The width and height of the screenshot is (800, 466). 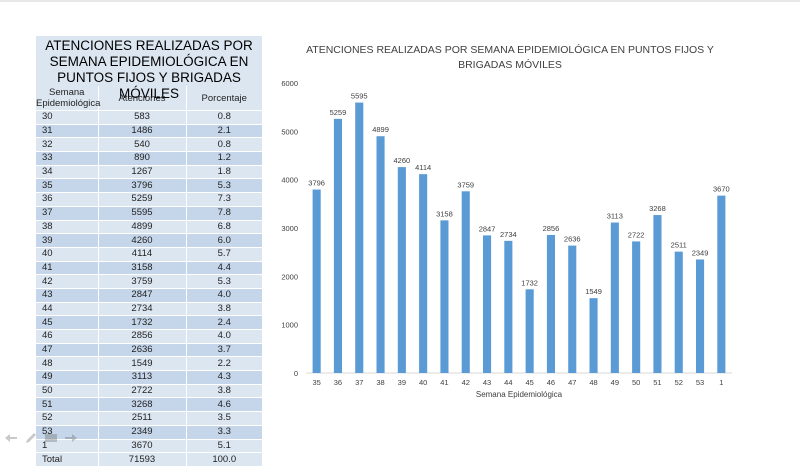 What do you see at coordinates (223, 212) in the screenshot?
I see `cell-porcentaje: 7.8` at bounding box center [223, 212].